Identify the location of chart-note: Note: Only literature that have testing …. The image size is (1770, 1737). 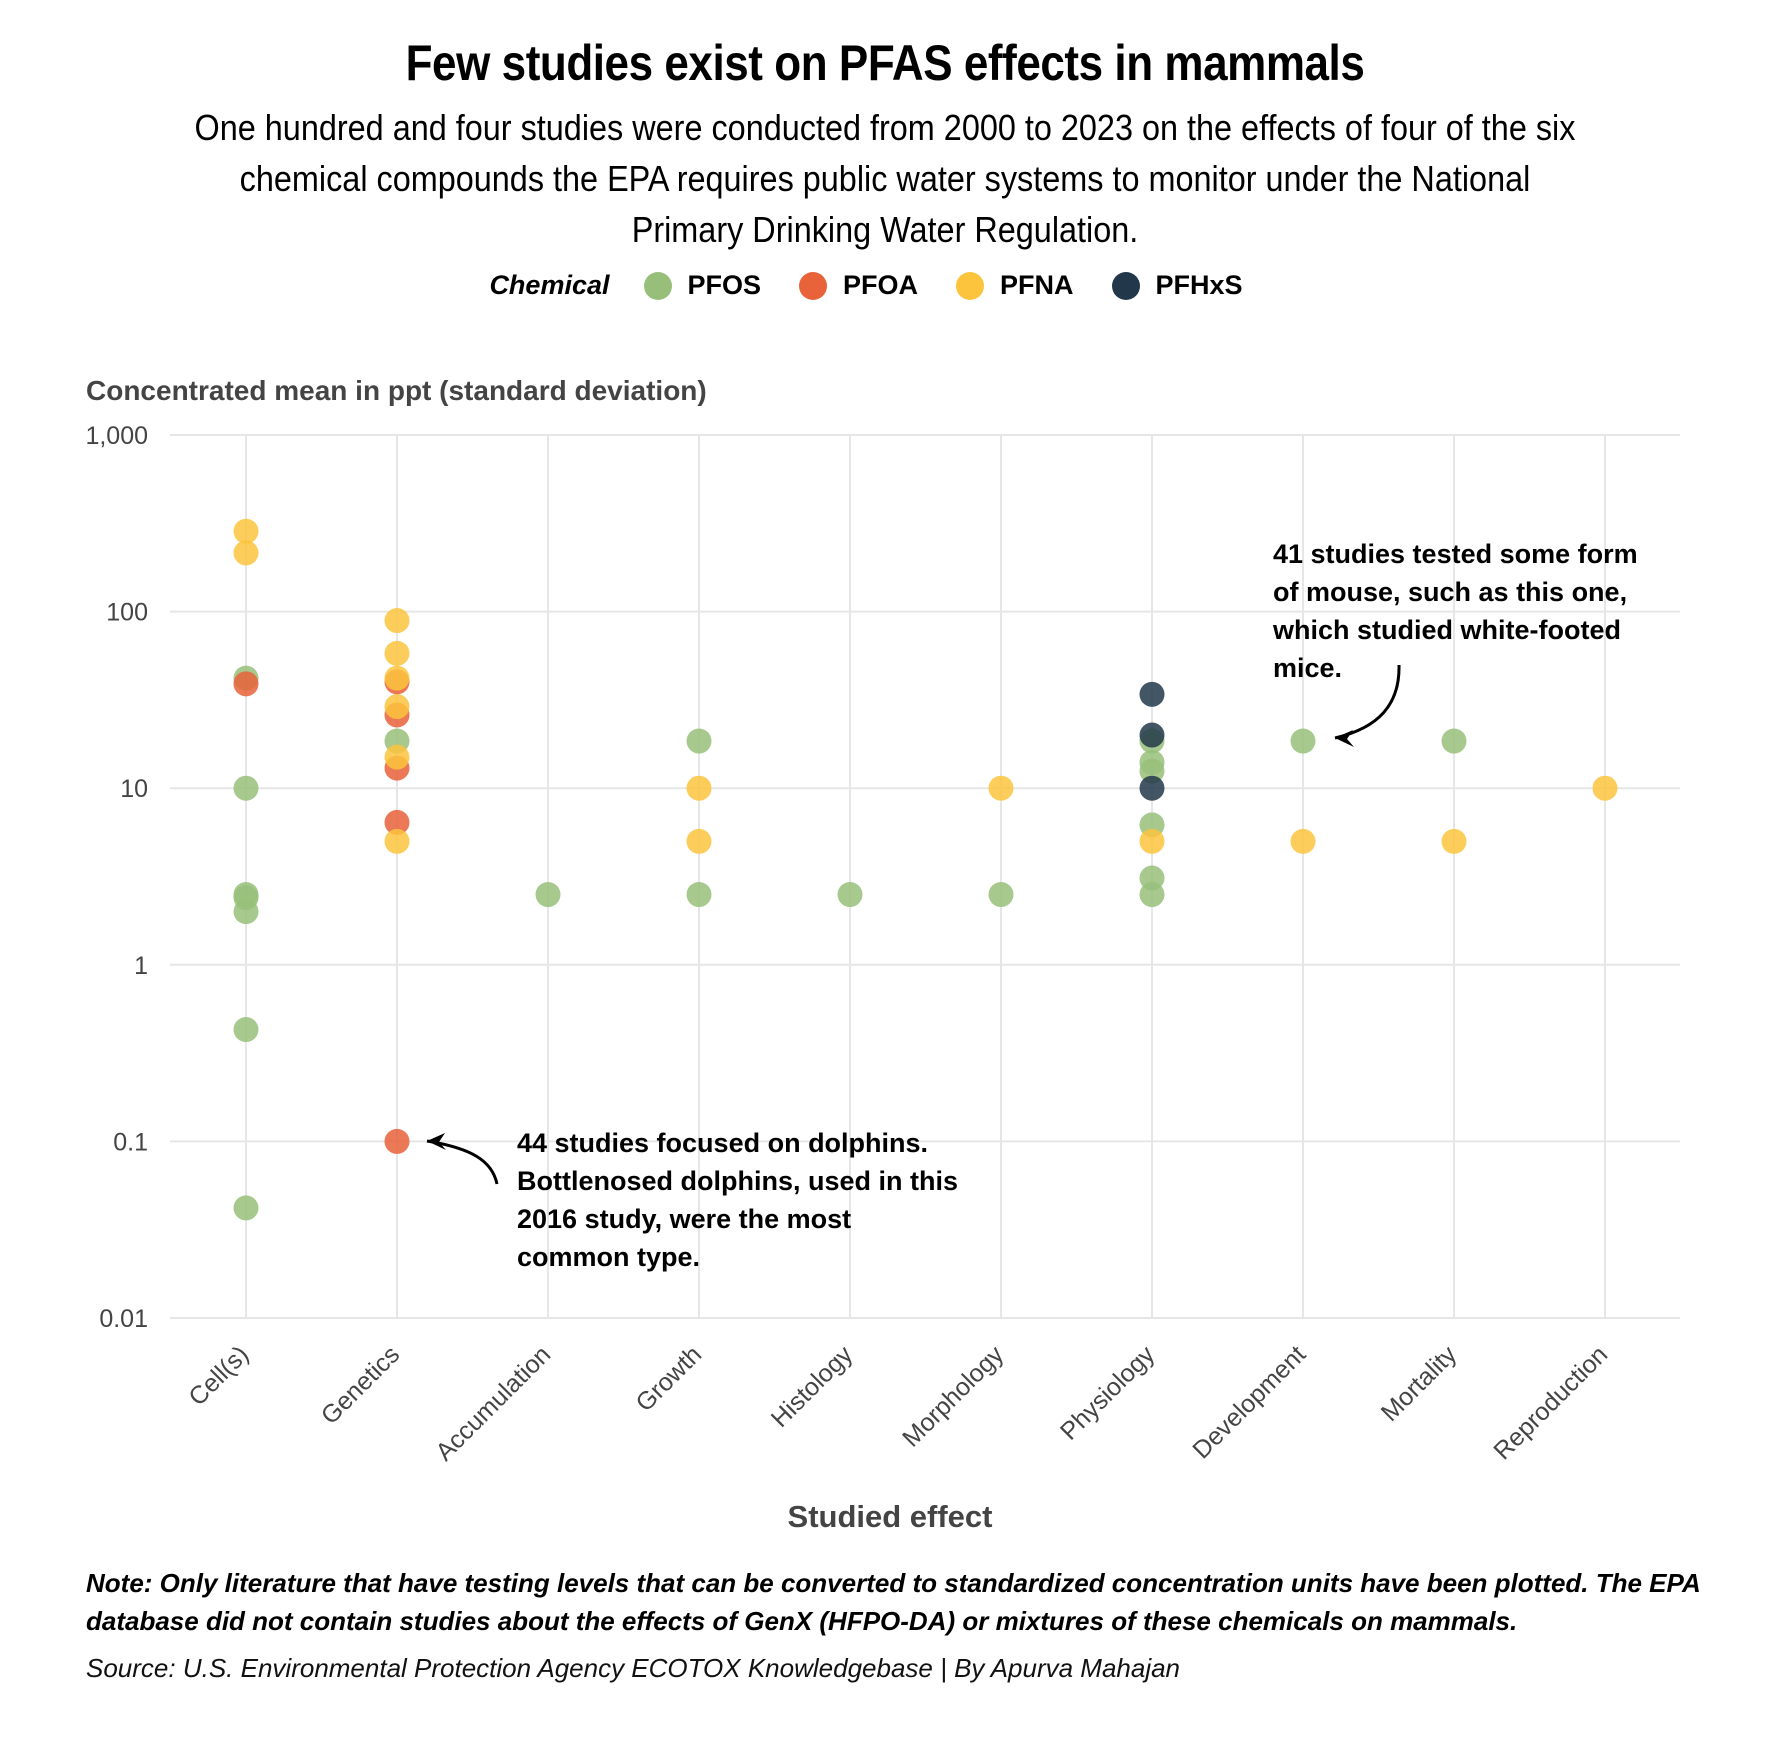
(893, 1602).